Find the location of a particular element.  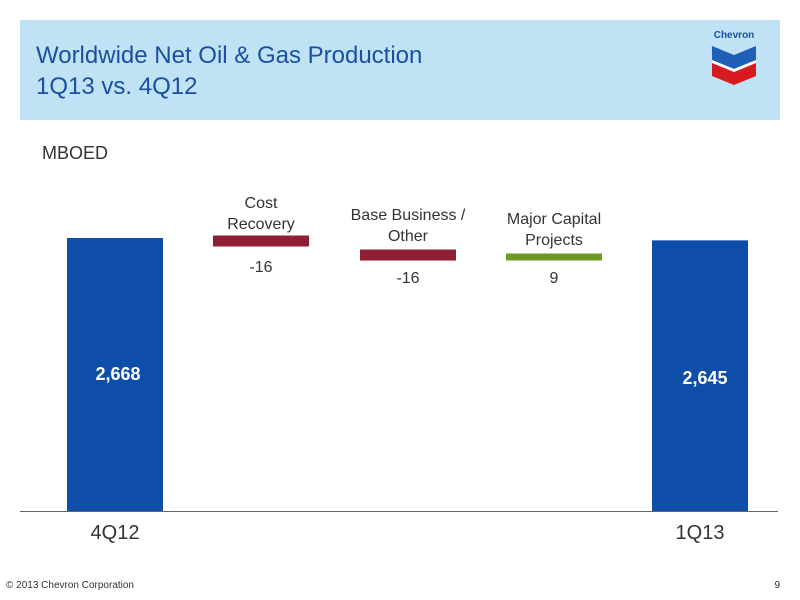

bar-start is located at coordinates (115, 374).